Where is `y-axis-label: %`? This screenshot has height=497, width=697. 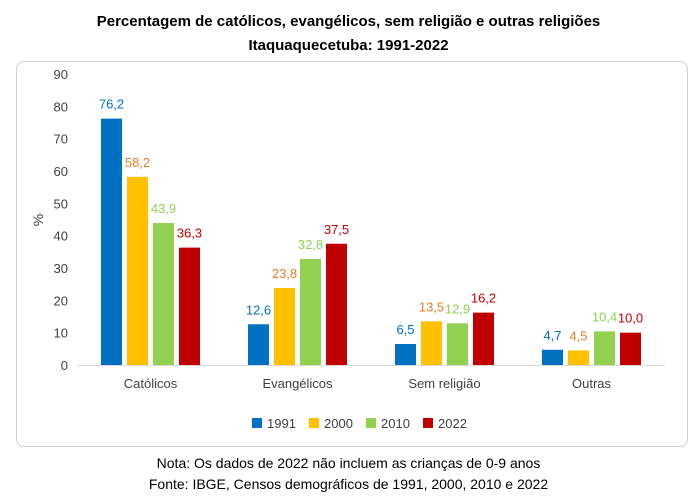 y-axis-label: % is located at coordinates (38, 220).